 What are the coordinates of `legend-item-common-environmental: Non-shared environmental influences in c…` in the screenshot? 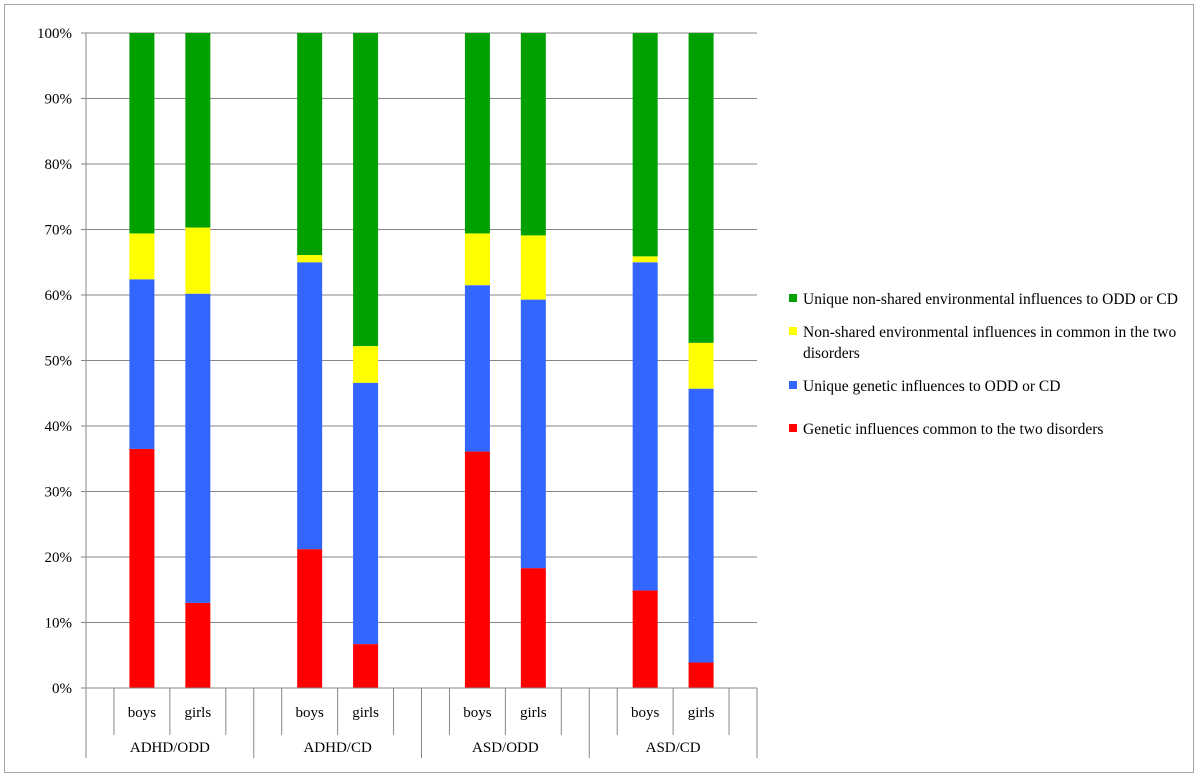 It's located at (986, 343).